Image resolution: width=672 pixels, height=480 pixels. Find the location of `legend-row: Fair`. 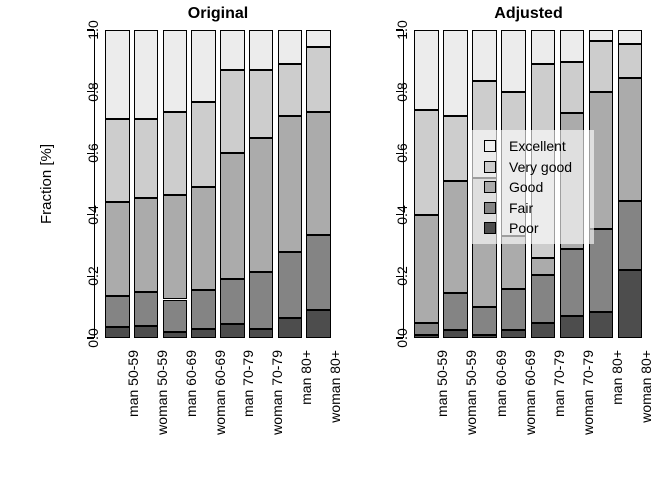

legend-row: Fair is located at coordinates (539, 208).